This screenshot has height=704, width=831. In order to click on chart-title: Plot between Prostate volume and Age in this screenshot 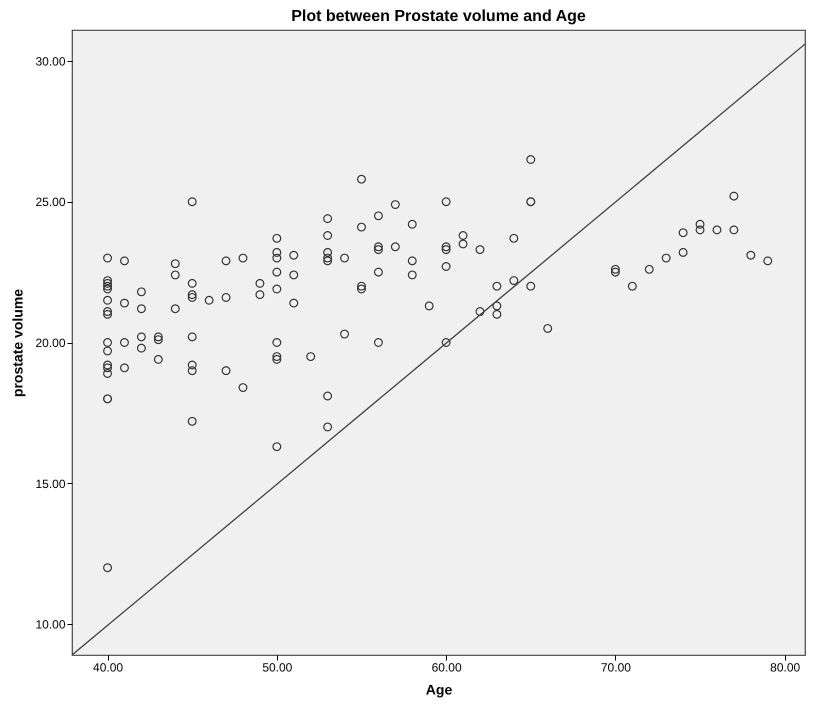, I will do `click(438, 16)`.